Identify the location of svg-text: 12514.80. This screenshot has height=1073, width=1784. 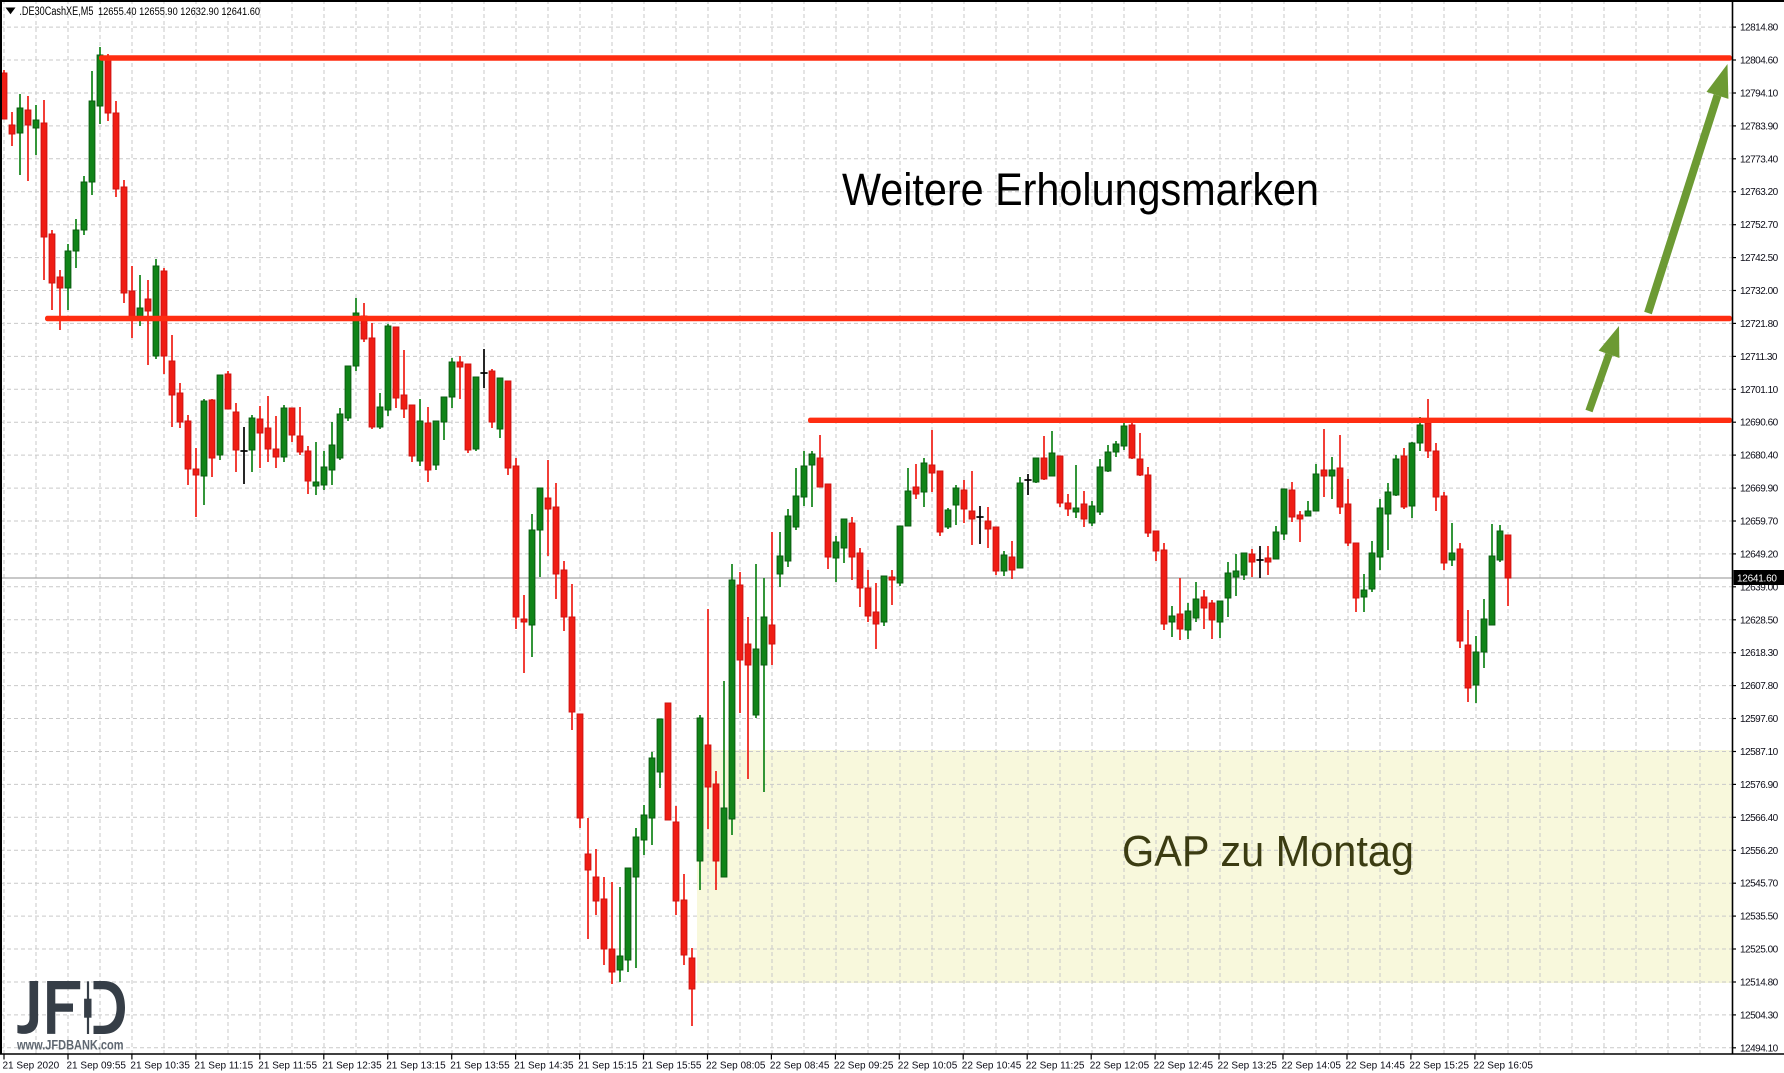
(1759, 983).